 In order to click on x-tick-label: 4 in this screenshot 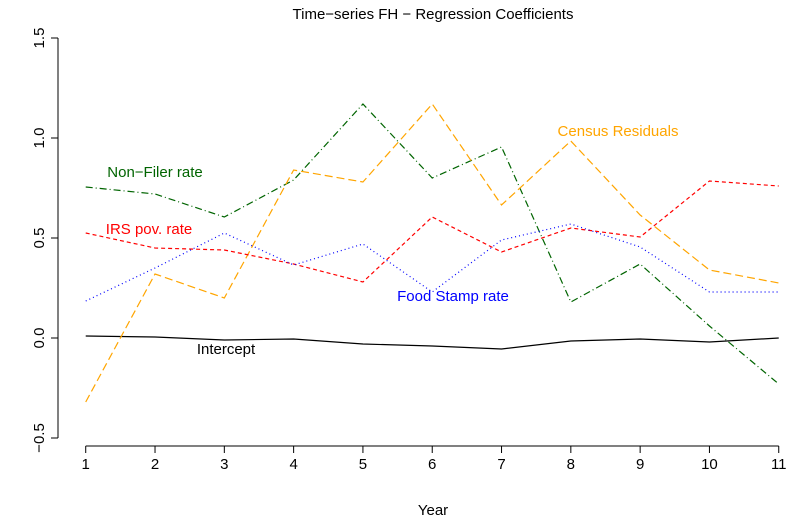, I will do `click(293, 464)`.